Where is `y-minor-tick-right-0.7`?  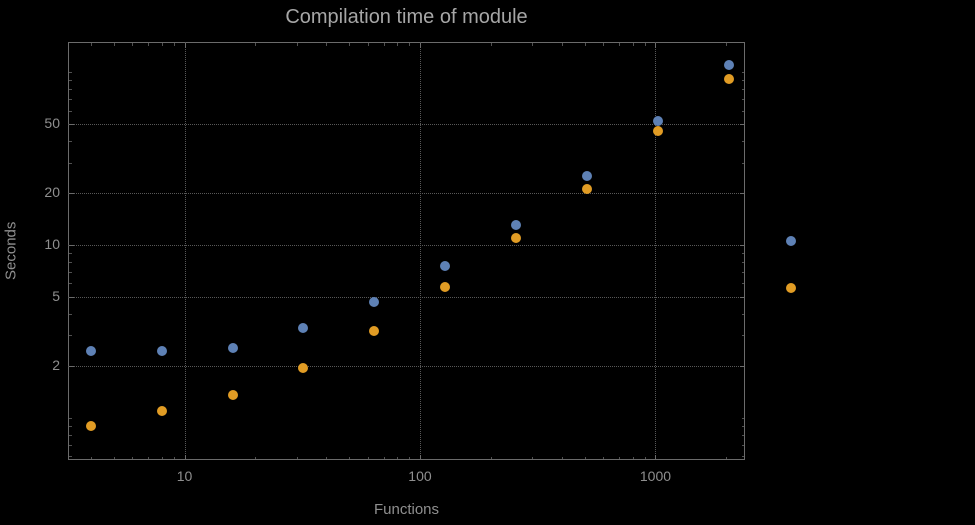 y-minor-tick-right-0.7 is located at coordinates (743, 445).